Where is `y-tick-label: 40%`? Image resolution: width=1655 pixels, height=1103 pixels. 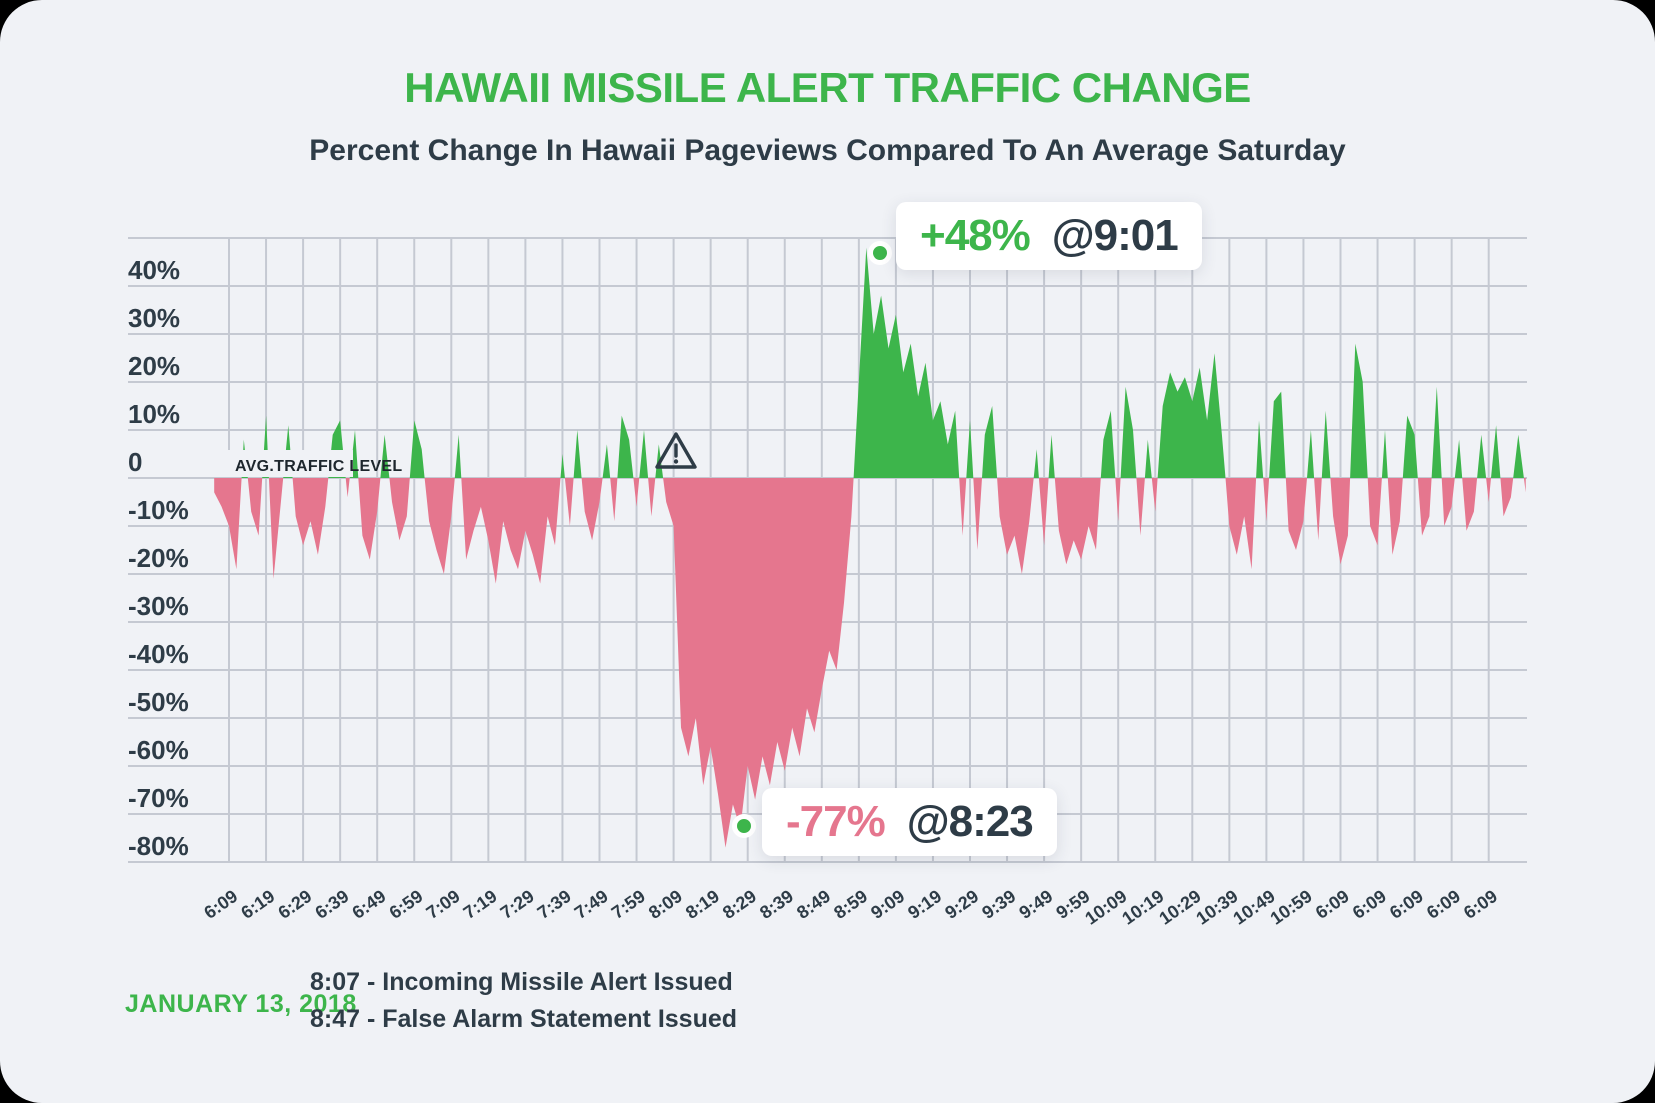
y-tick-label: 40% is located at coordinates (154, 270).